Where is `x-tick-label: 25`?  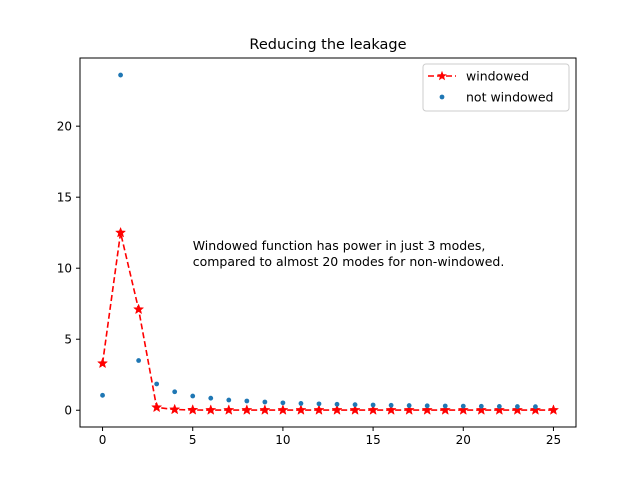 x-tick-label: 25 is located at coordinates (553, 440).